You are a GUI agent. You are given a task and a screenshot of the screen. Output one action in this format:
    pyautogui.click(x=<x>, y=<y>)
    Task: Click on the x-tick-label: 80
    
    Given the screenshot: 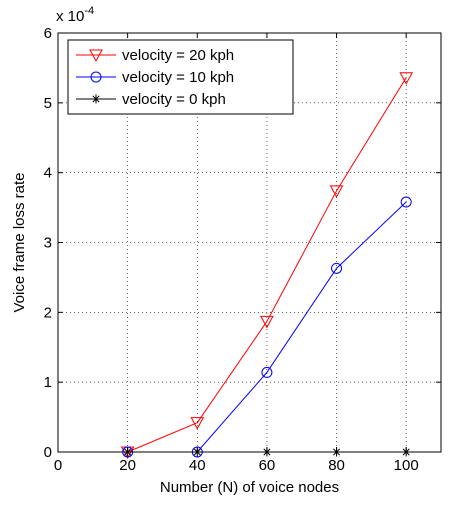 What is the action you would take?
    pyautogui.click(x=336, y=465)
    